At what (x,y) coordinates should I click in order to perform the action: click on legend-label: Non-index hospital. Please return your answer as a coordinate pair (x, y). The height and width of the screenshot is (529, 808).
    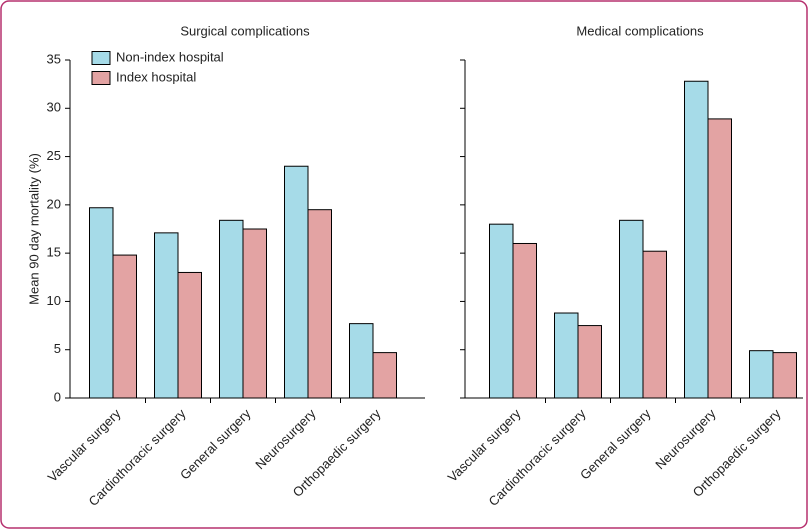
    Looking at the image, I should click on (170, 56).